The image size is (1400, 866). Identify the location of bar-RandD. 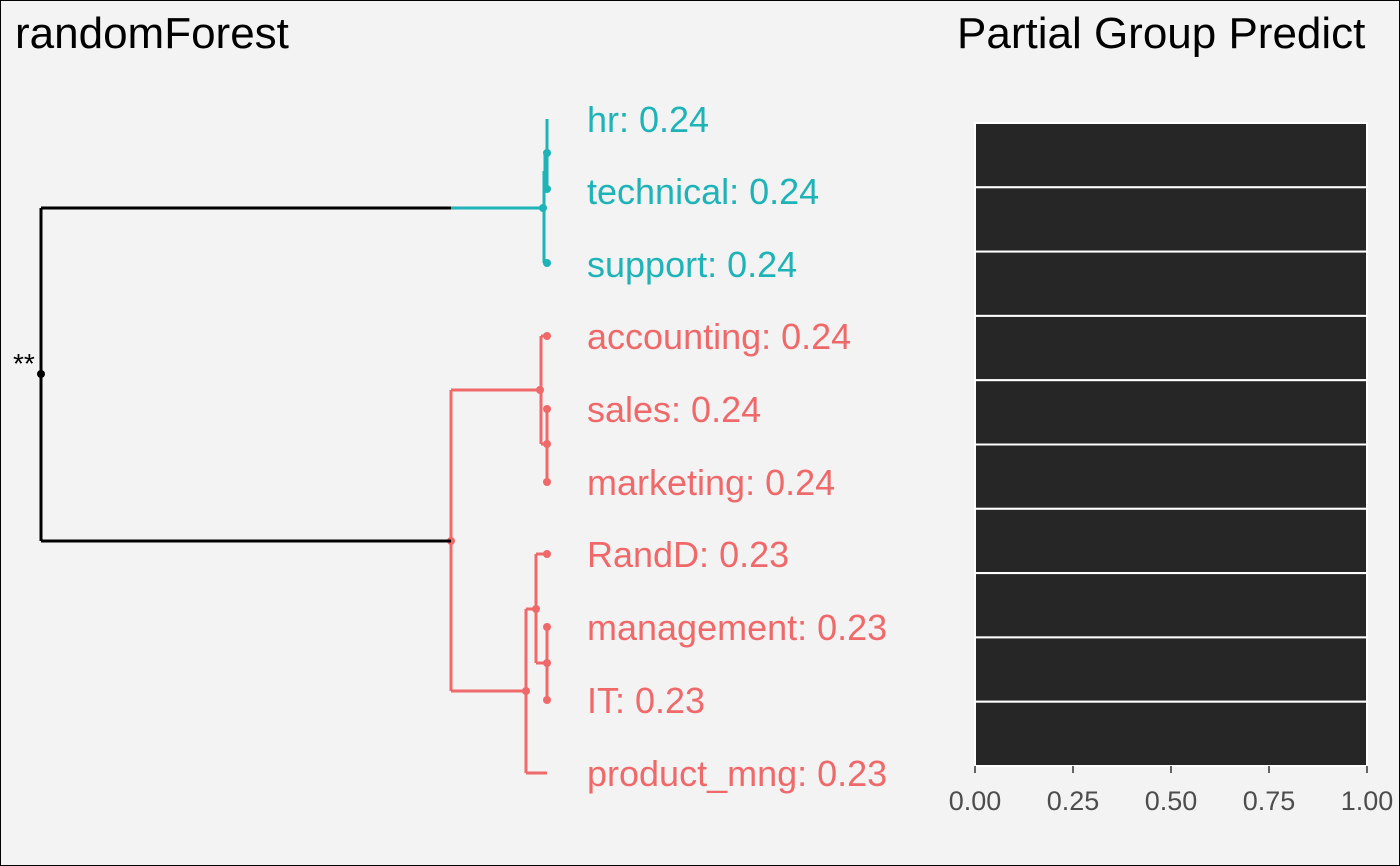
(1171, 541).